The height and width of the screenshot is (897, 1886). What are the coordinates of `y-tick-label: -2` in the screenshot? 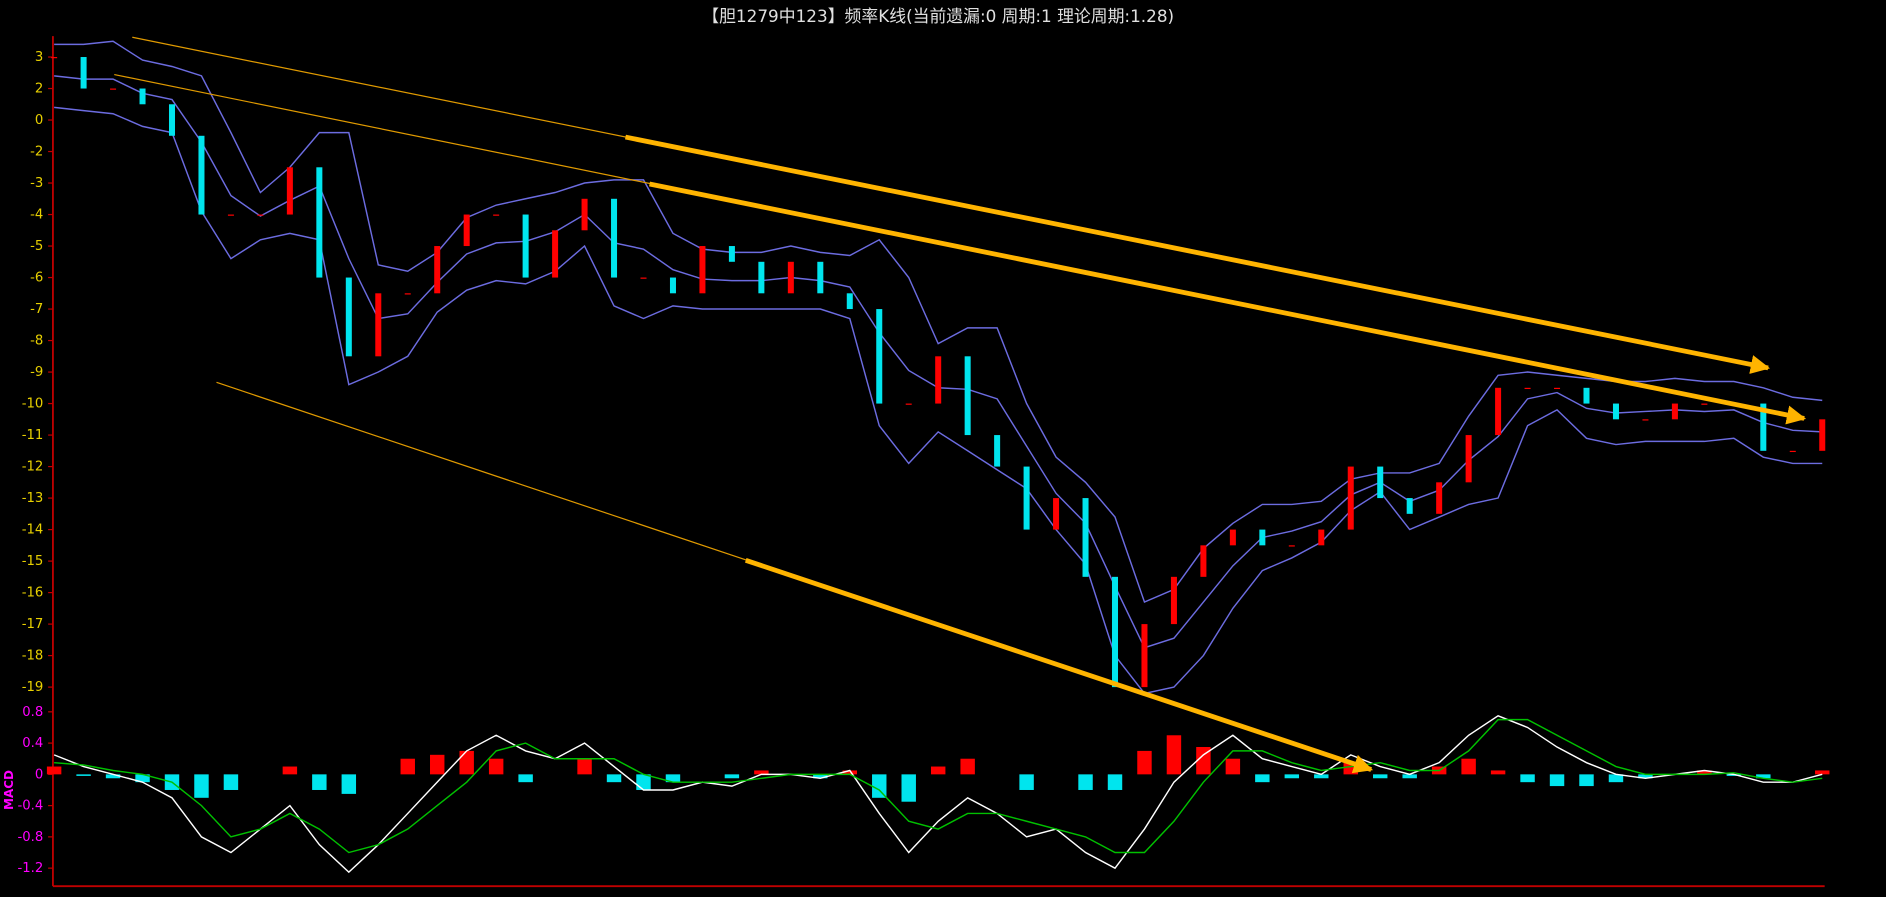 It's located at (36, 152).